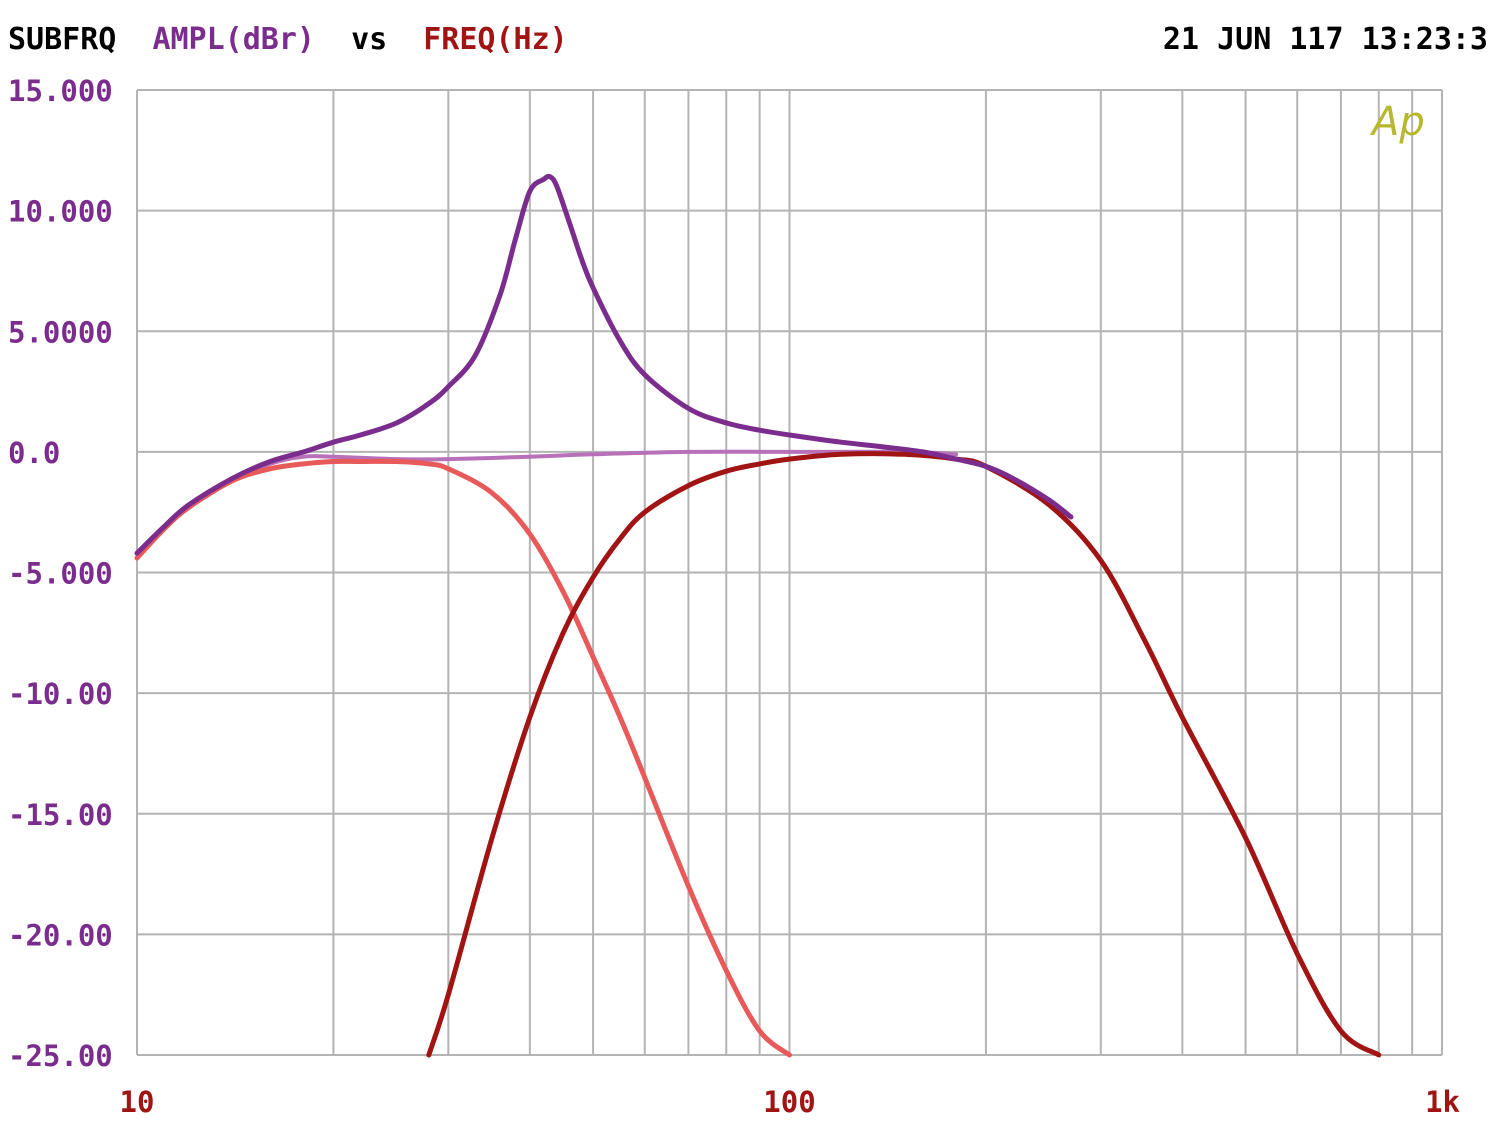 The height and width of the screenshot is (1125, 1500). I want to click on x-axis-ticks: 10 100 1k, so click(790, 1102).